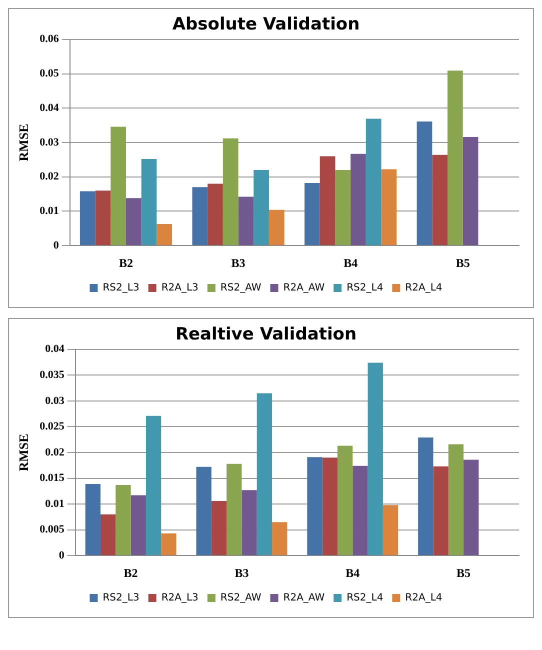 Image resolution: width=542 pixels, height=650 pixels. Describe the element at coordinates (266, 334) in the screenshot. I see `chart-title: Realtive Validation` at that location.